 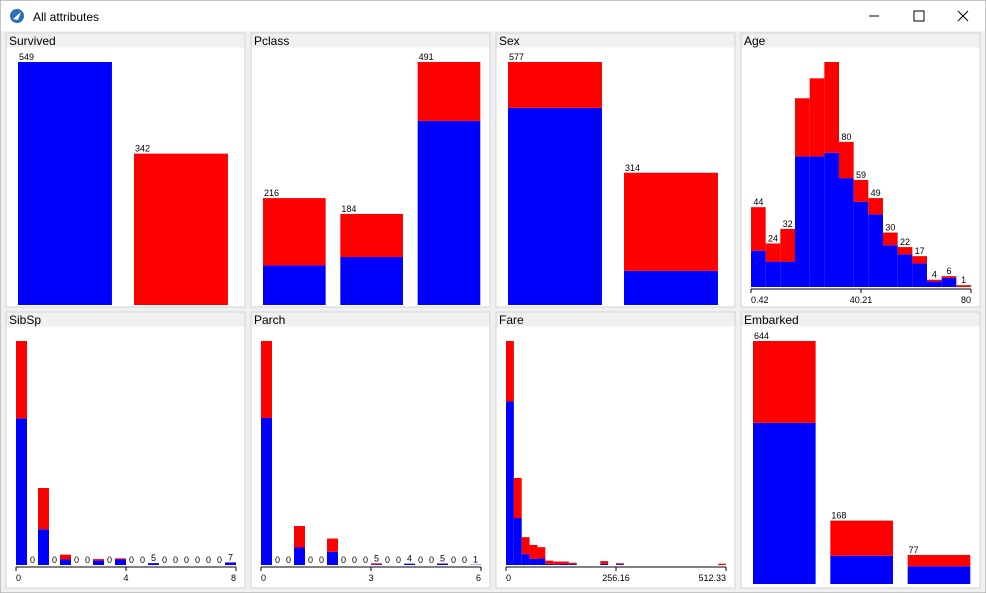 What do you see at coordinates (616, 578) in the screenshot?
I see `x-tick-label: 256.16` at bounding box center [616, 578].